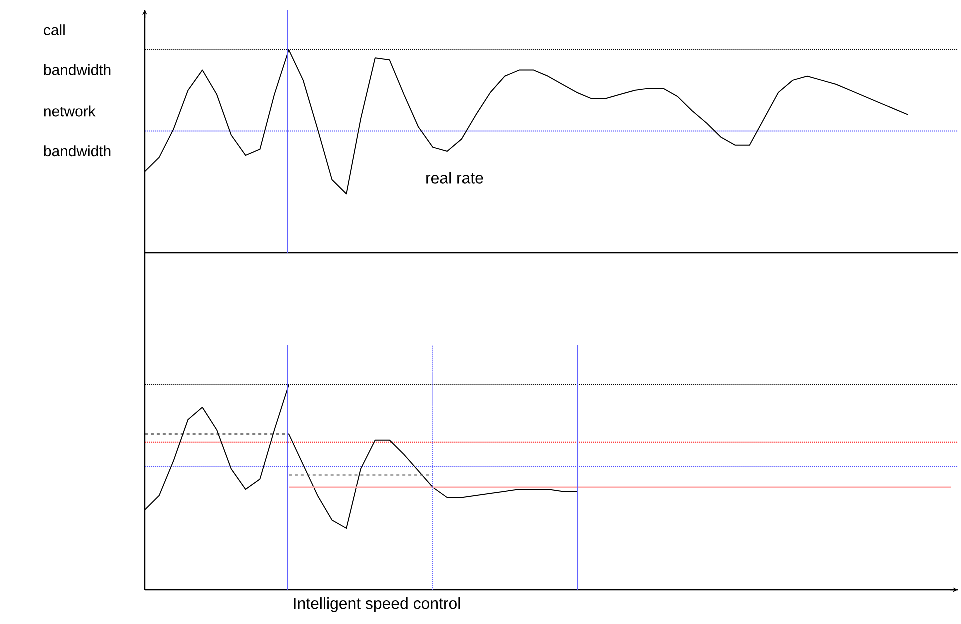  Describe the element at coordinates (77, 131) in the screenshot. I see `text: network bandwidth` at that location.